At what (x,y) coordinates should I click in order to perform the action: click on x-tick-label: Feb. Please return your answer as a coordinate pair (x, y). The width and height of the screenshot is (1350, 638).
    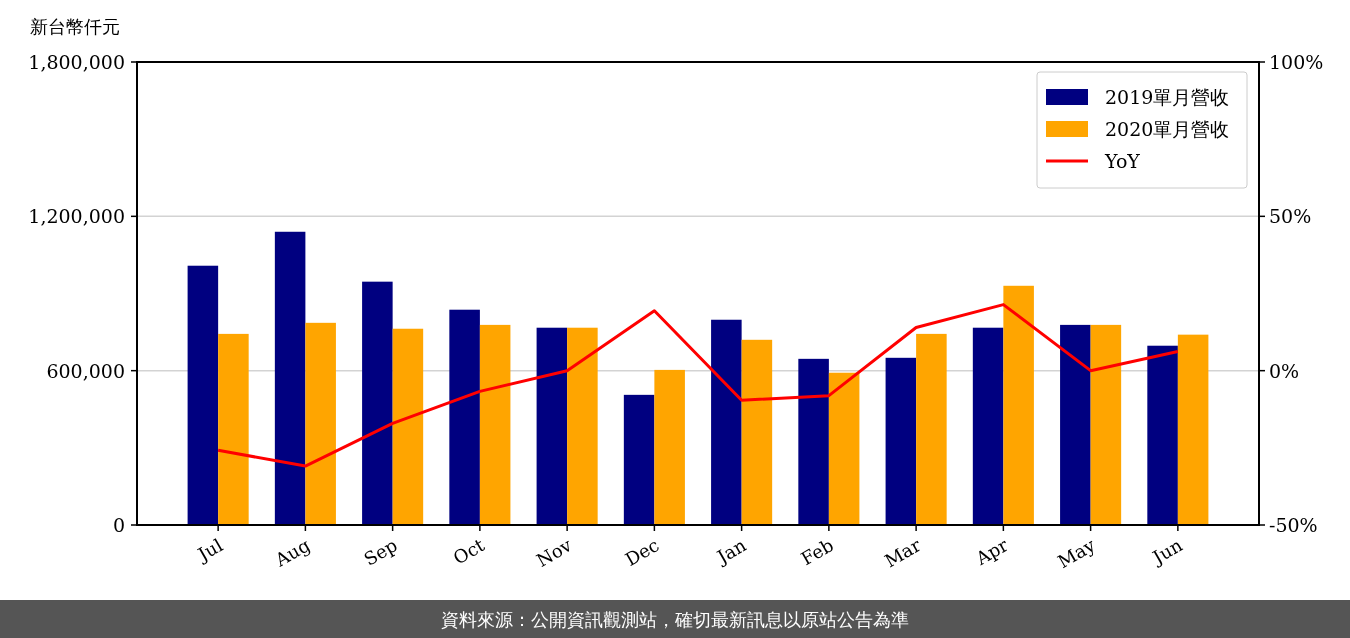
    Looking at the image, I should click on (817, 552).